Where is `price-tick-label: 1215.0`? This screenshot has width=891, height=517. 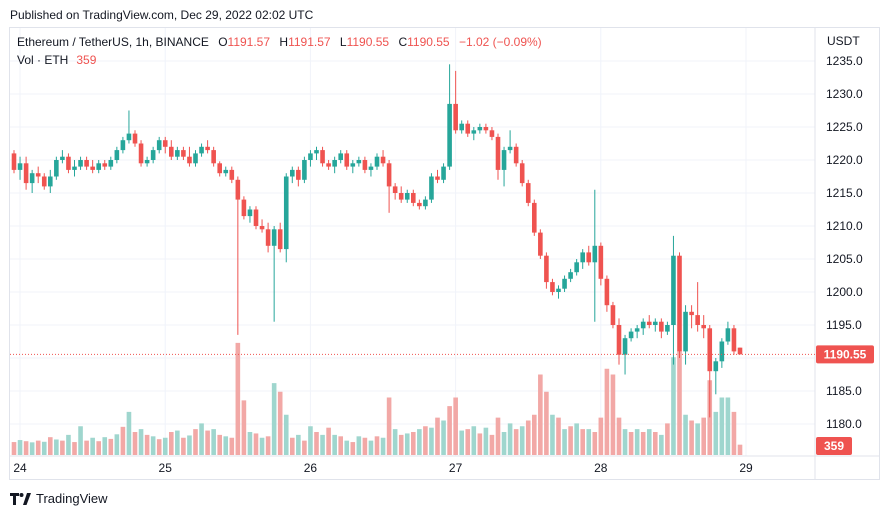 price-tick-label: 1215.0 is located at coordinates (844, 193).